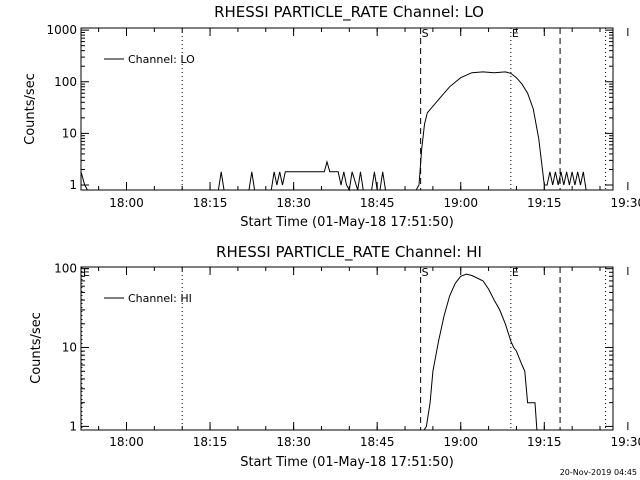 This screenshot has width=640, height=480. What do you see at coordinates (347, 222) in the screenshot?
I see `x-axis-label-lo: Start Time (01-May-18 17:51:50)` at bounding box center [347, 222].